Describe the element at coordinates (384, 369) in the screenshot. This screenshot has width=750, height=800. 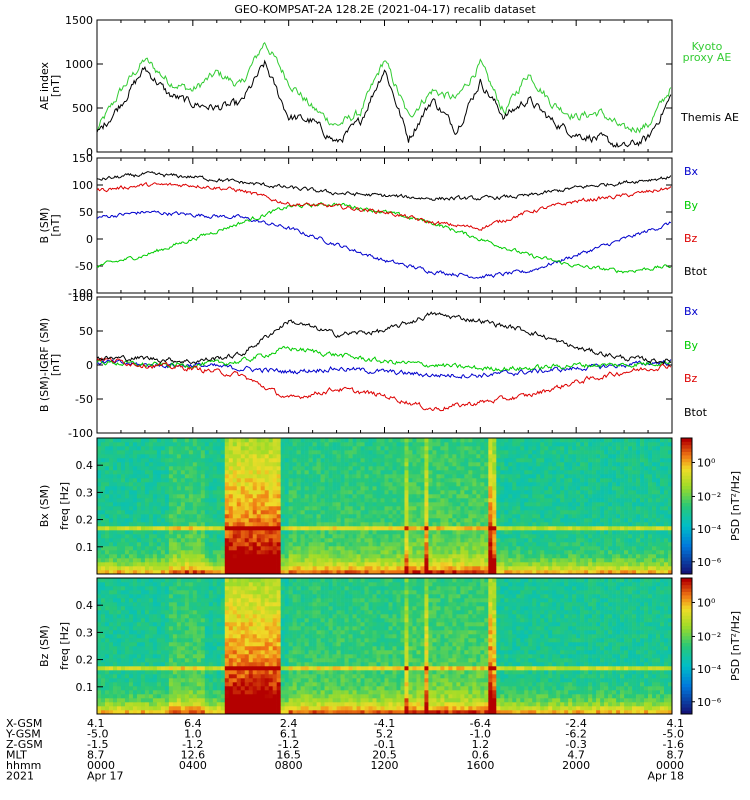
I see `series-line-bx` at that location.